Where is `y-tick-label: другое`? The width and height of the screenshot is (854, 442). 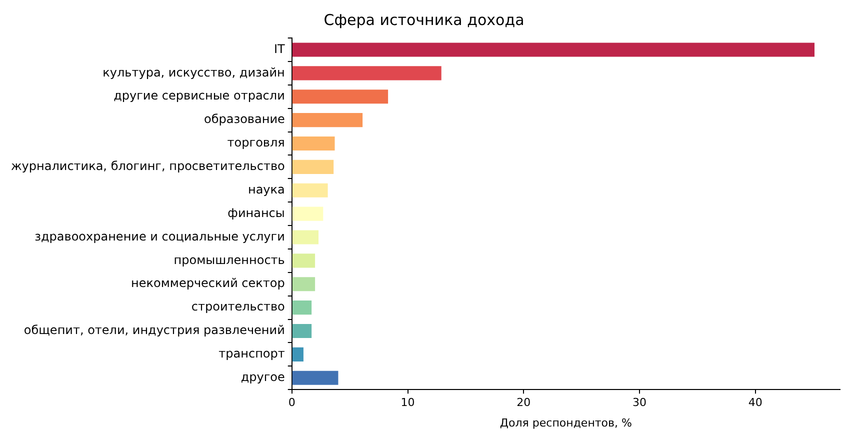 y-tick-label: другое is located at coordinates (262, 377).